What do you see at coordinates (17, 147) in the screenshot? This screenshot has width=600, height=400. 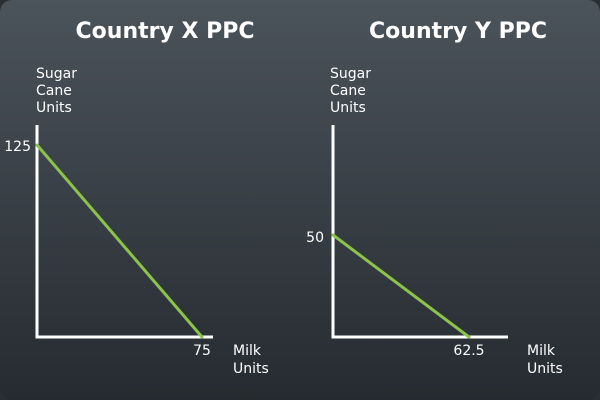 I see `y-tick-label: 125` at bounding box center [17, 147].